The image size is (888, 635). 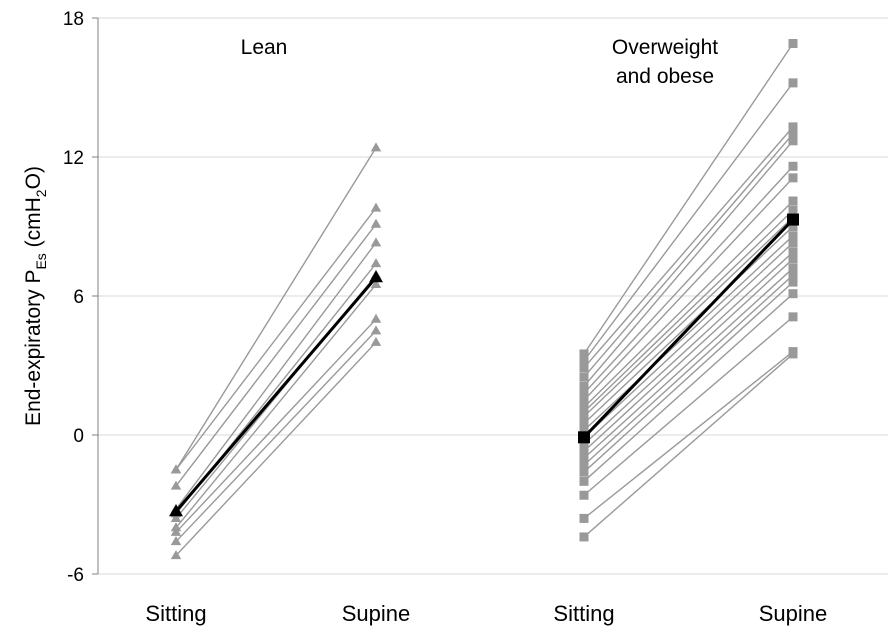 What do you see at coordinates (73, 158) in the screenshot?
I see `y-tick-label: 12` at bounding box center [73, 158].